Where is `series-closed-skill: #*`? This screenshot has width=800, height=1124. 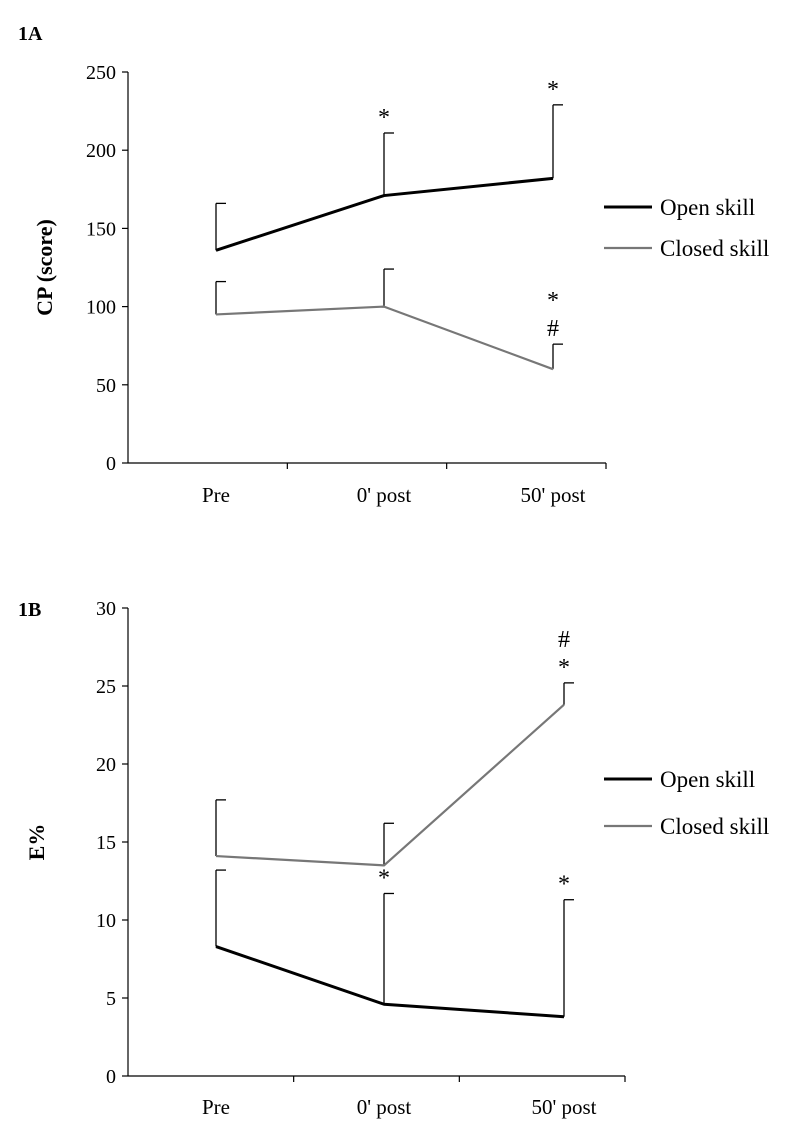
series-closed-skill: #* is located at coordinates (394, 747).